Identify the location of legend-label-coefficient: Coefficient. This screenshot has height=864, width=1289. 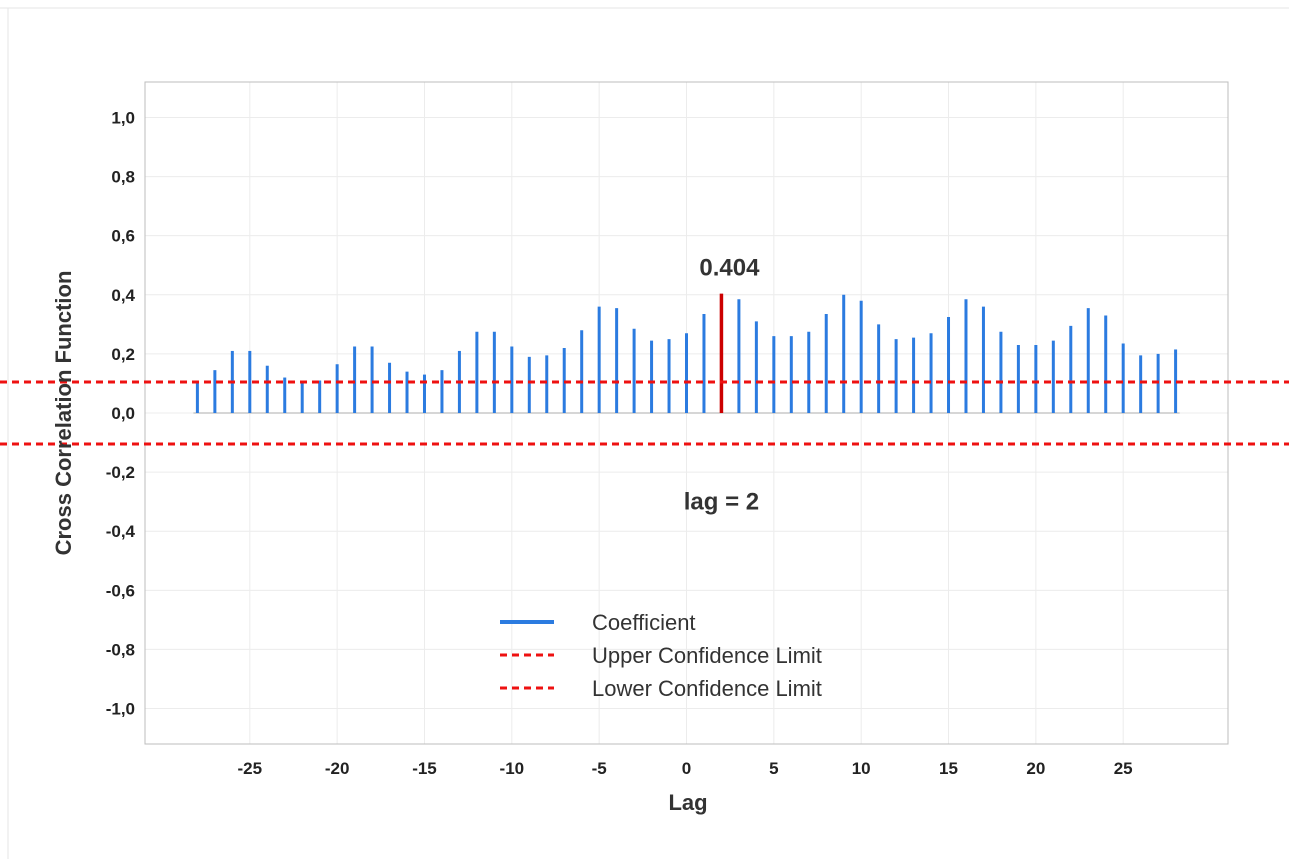
(644, 622).